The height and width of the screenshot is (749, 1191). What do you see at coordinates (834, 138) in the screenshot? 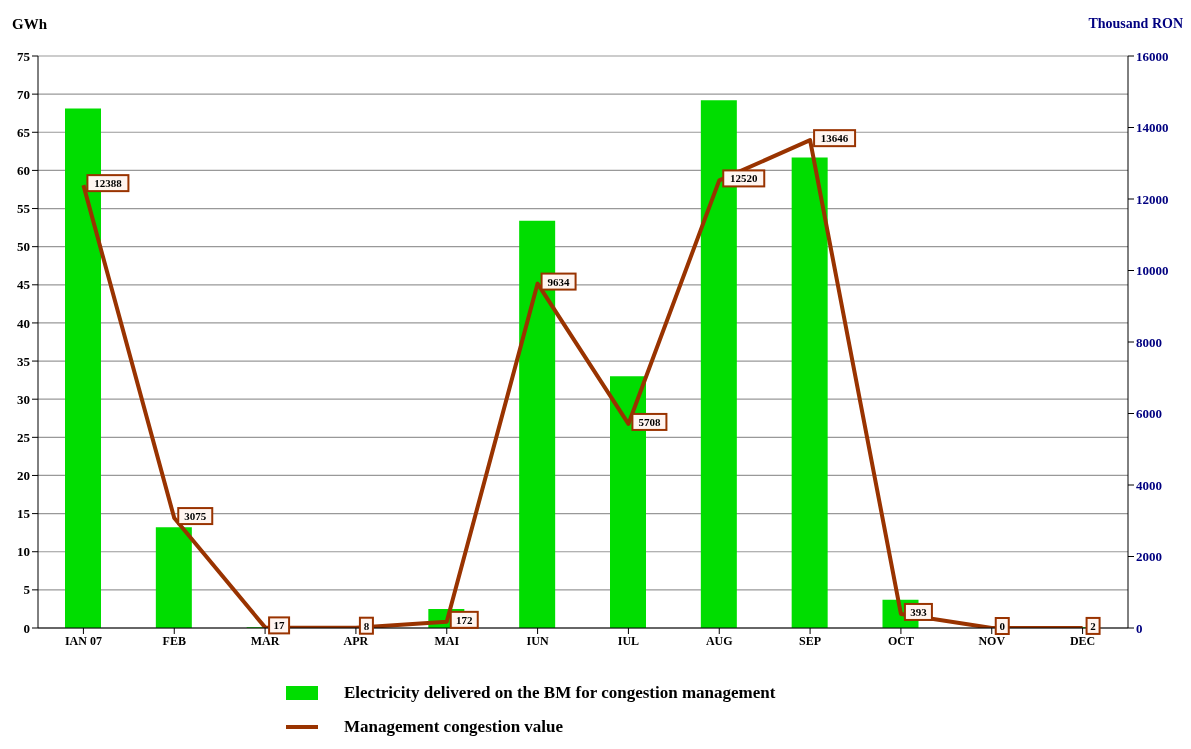
I see `data-label: 13646` at bounding box center [834, 138].